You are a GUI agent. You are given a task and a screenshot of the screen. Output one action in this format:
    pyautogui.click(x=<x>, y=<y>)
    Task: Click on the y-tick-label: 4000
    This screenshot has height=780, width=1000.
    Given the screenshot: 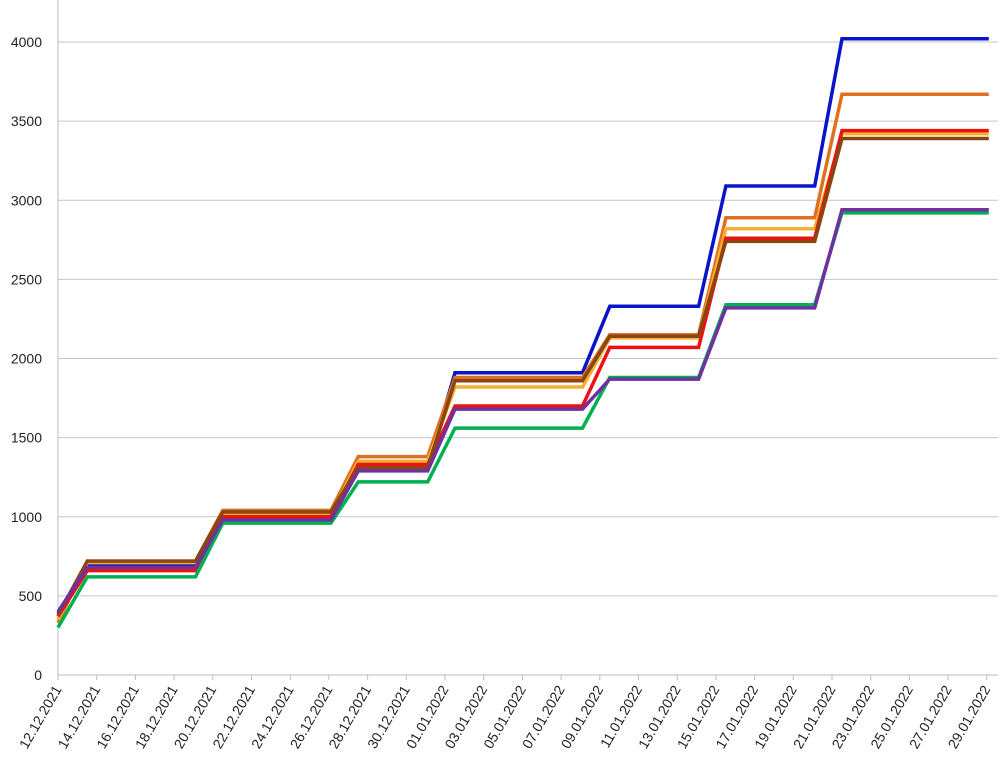 What is the action you would take?
    pyautogui.click(x=26, y=42)
    